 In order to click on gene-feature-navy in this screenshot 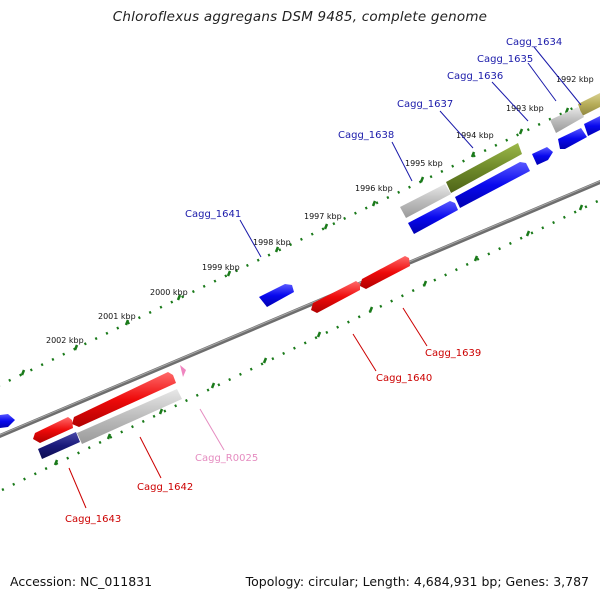, I will do `click(59, 445)`.